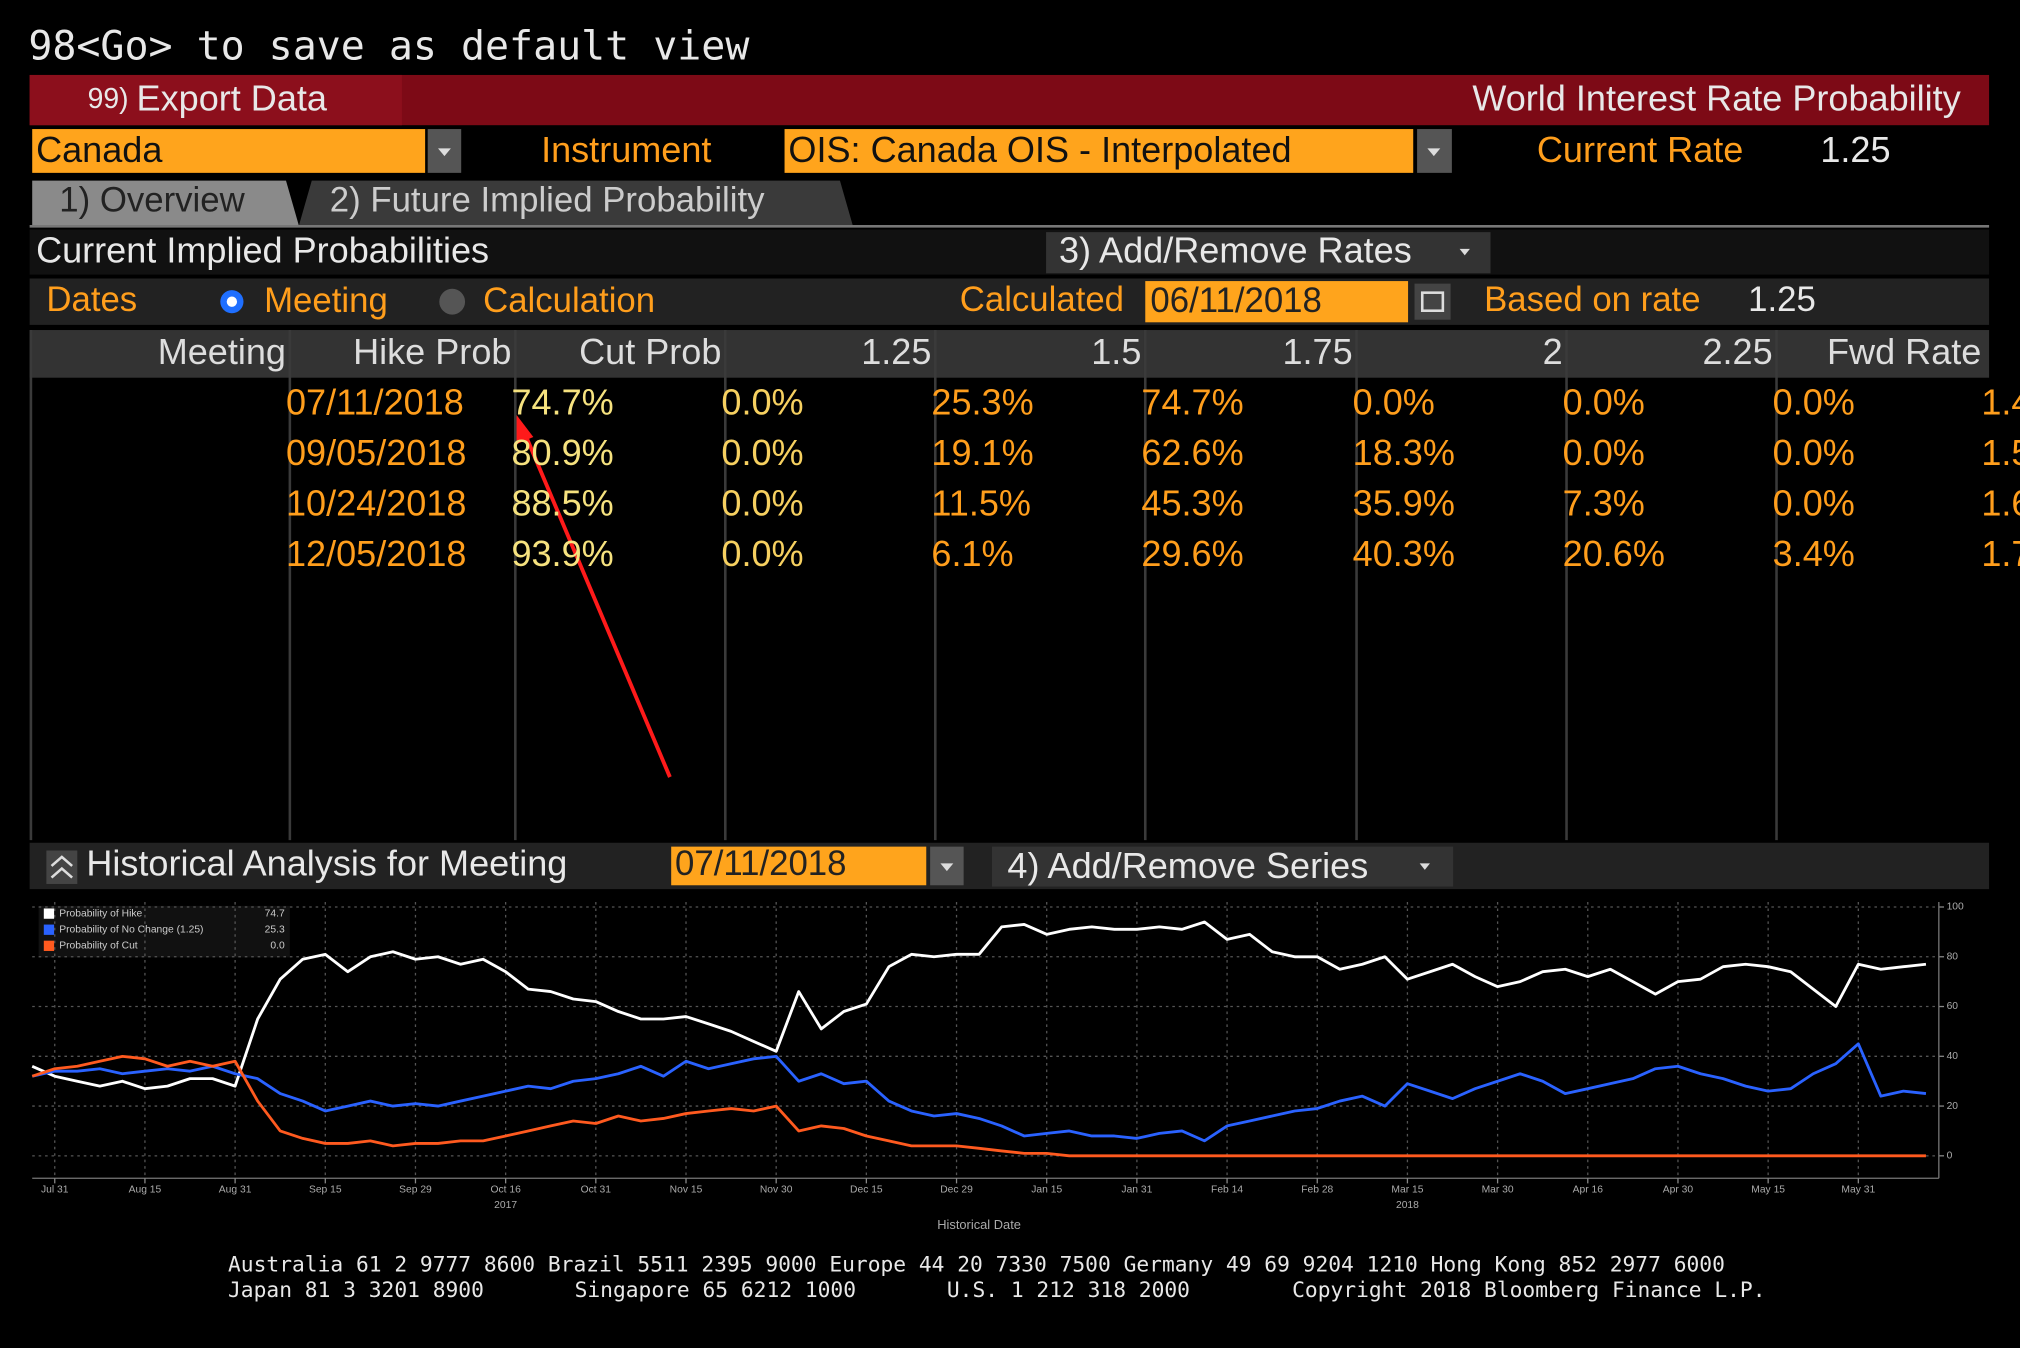 Image resolution: width=2020 pixels, height=1348 pixels. Describe the element at coordinates (1953, 956) in the screenshot. I see `y-tick-label: 80` at that location.